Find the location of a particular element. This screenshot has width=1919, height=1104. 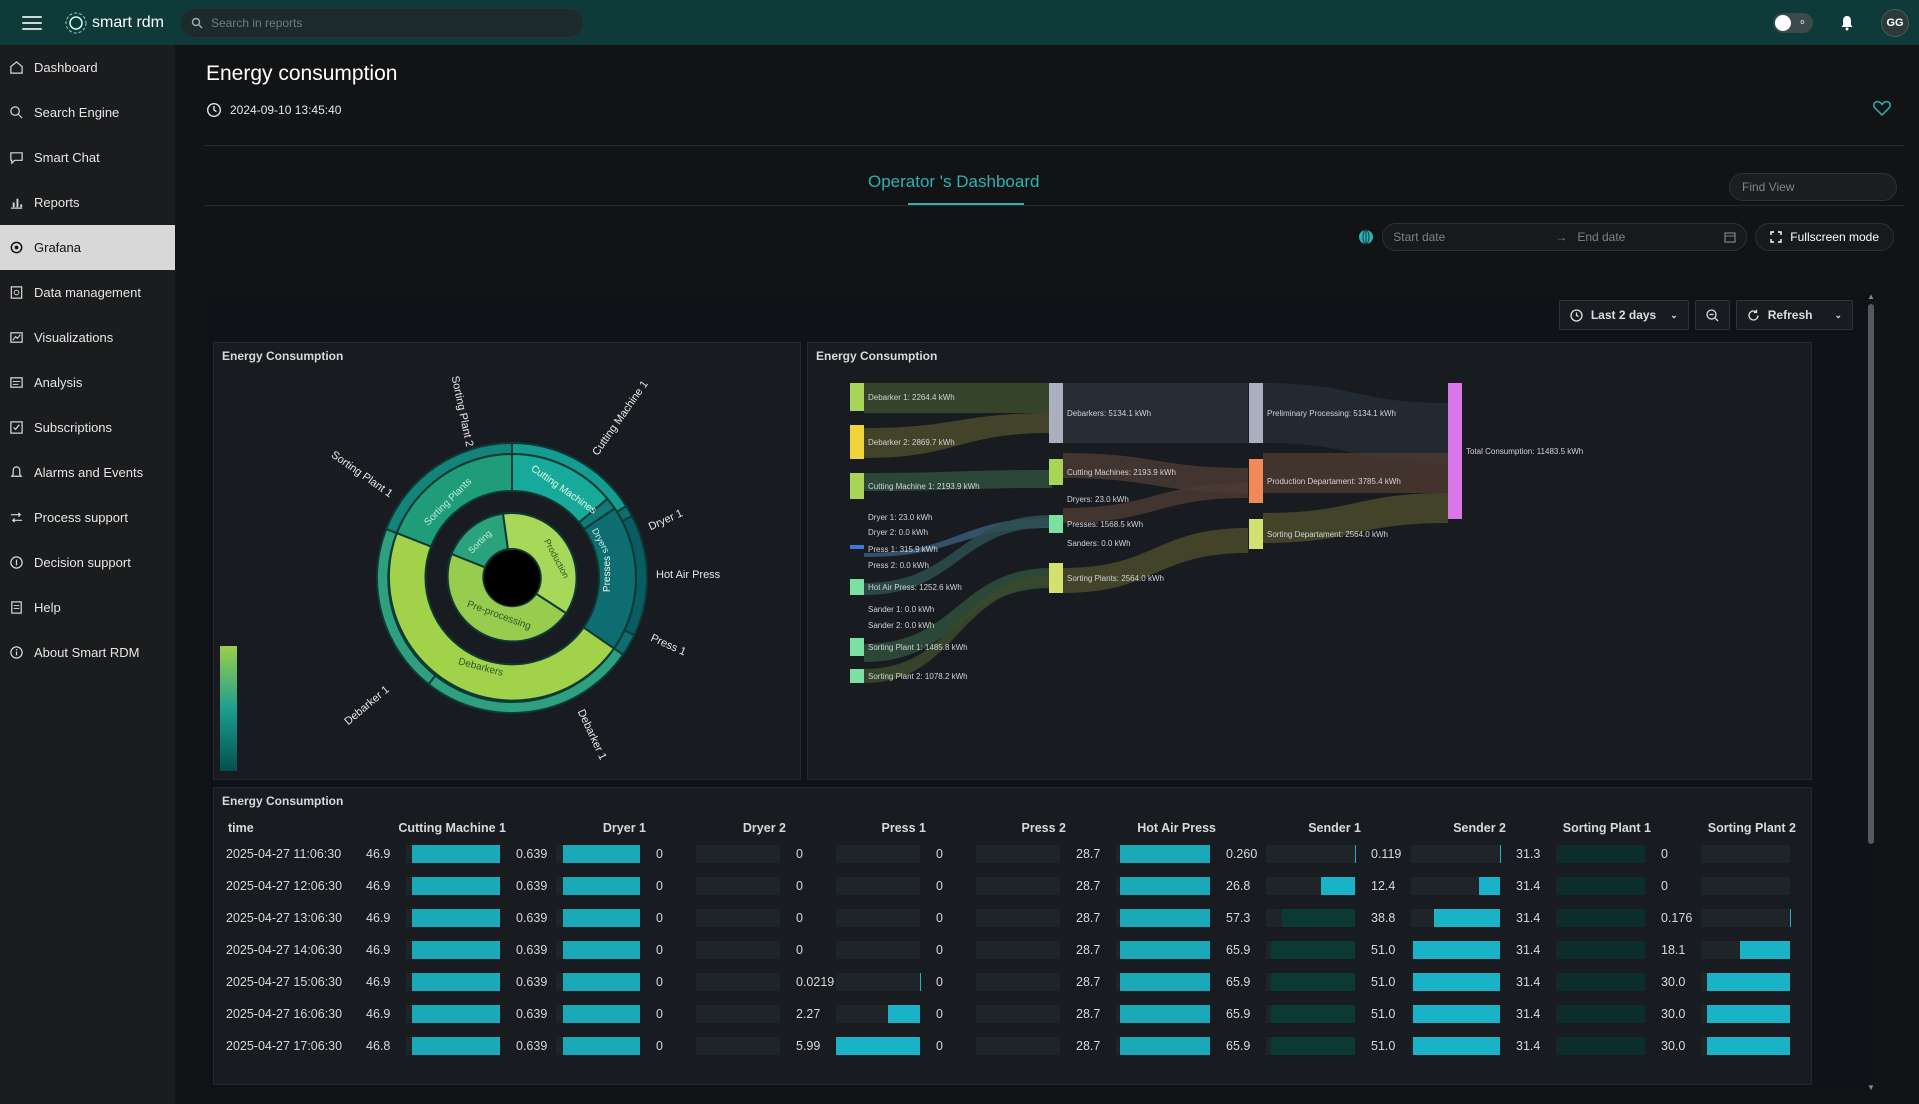

scroll-thumb is located at coordinates (1871, 574).